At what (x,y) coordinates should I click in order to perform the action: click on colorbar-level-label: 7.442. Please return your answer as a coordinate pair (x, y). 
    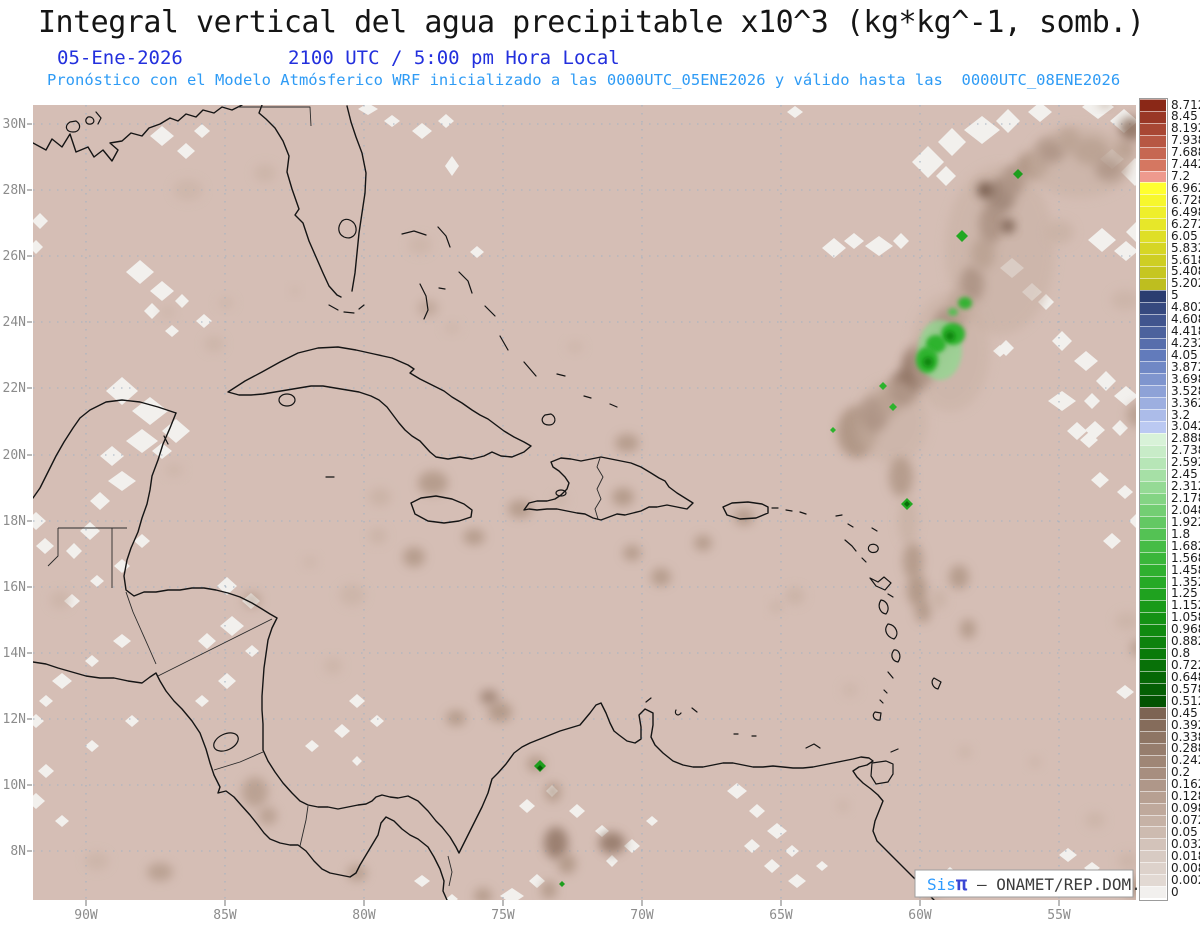
    Looking at the image, I should click on (1185, 164).